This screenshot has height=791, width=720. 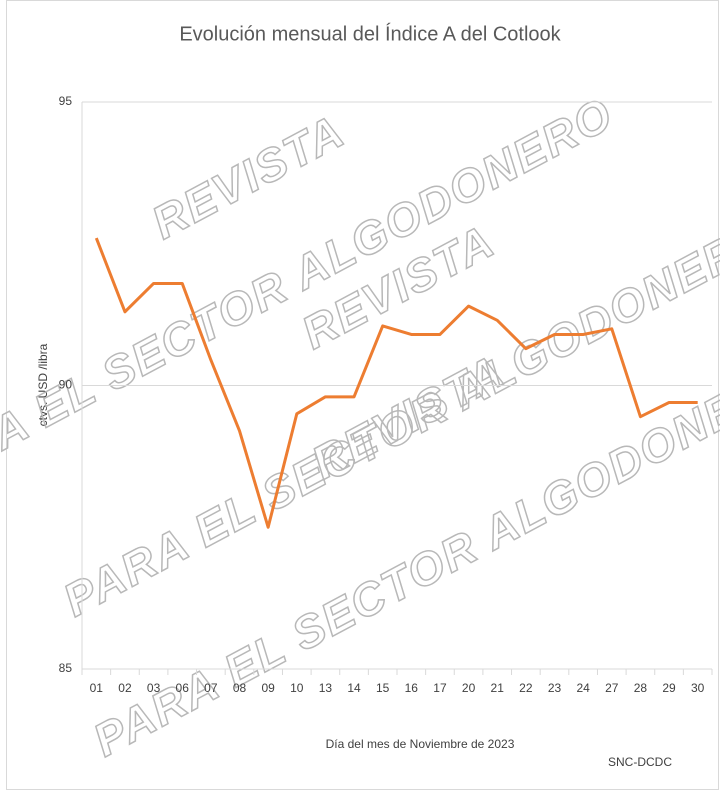 What do you see at coordinates (469, 688) in the screenshot?
I see `x-tick-label: 20` at bounding box center [469, 688].